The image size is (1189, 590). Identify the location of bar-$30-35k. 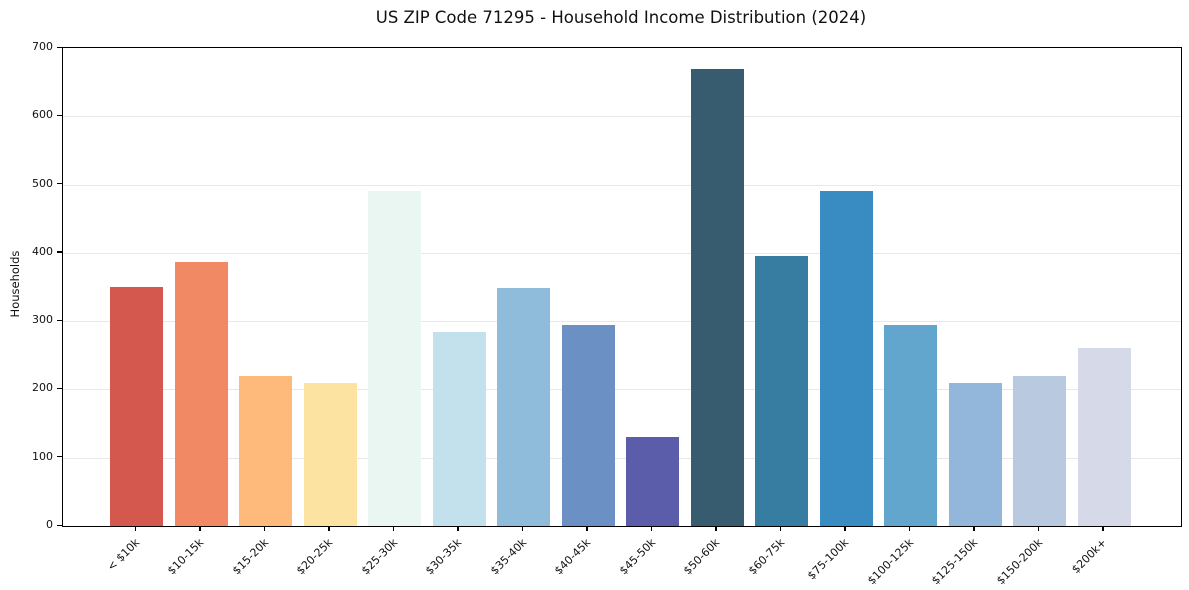
(459, 429).